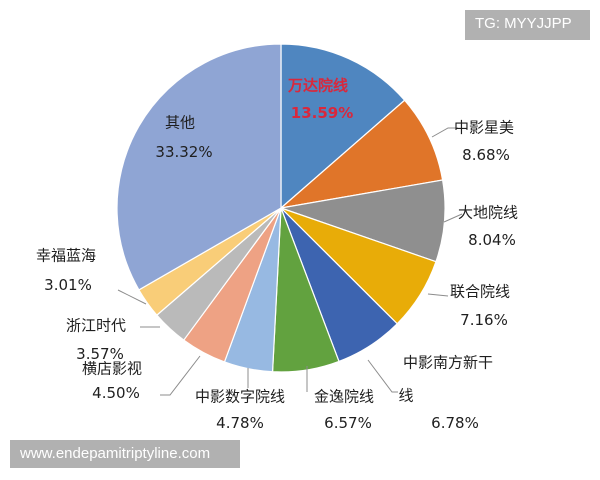 The height and width of the screenshot is (480, 600). I want to click on watermark-top: TG: MYYJJPP, so click(527, 25).